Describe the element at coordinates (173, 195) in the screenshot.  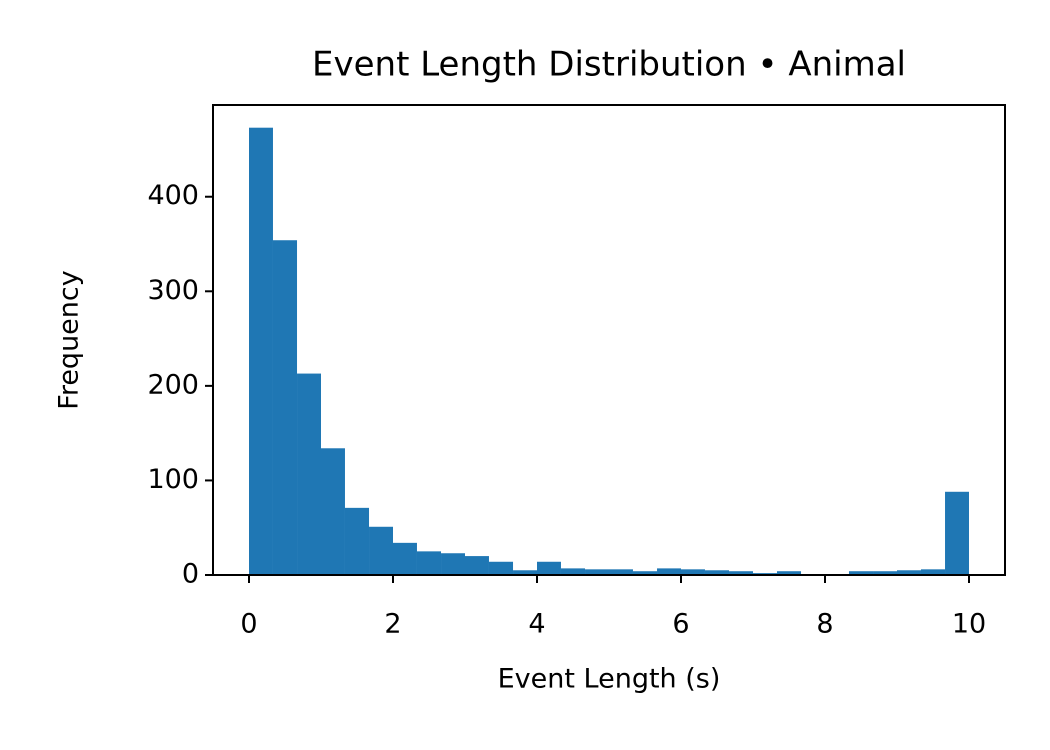
I see `y-tick-label: 400` at that location.